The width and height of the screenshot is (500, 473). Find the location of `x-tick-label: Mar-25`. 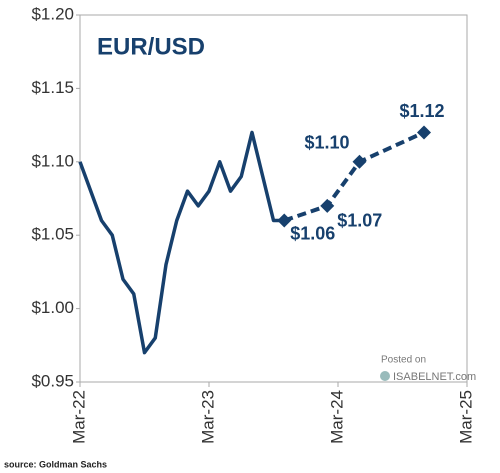

x-tick-label: Mar-25 is located at coordinates (465, 417).